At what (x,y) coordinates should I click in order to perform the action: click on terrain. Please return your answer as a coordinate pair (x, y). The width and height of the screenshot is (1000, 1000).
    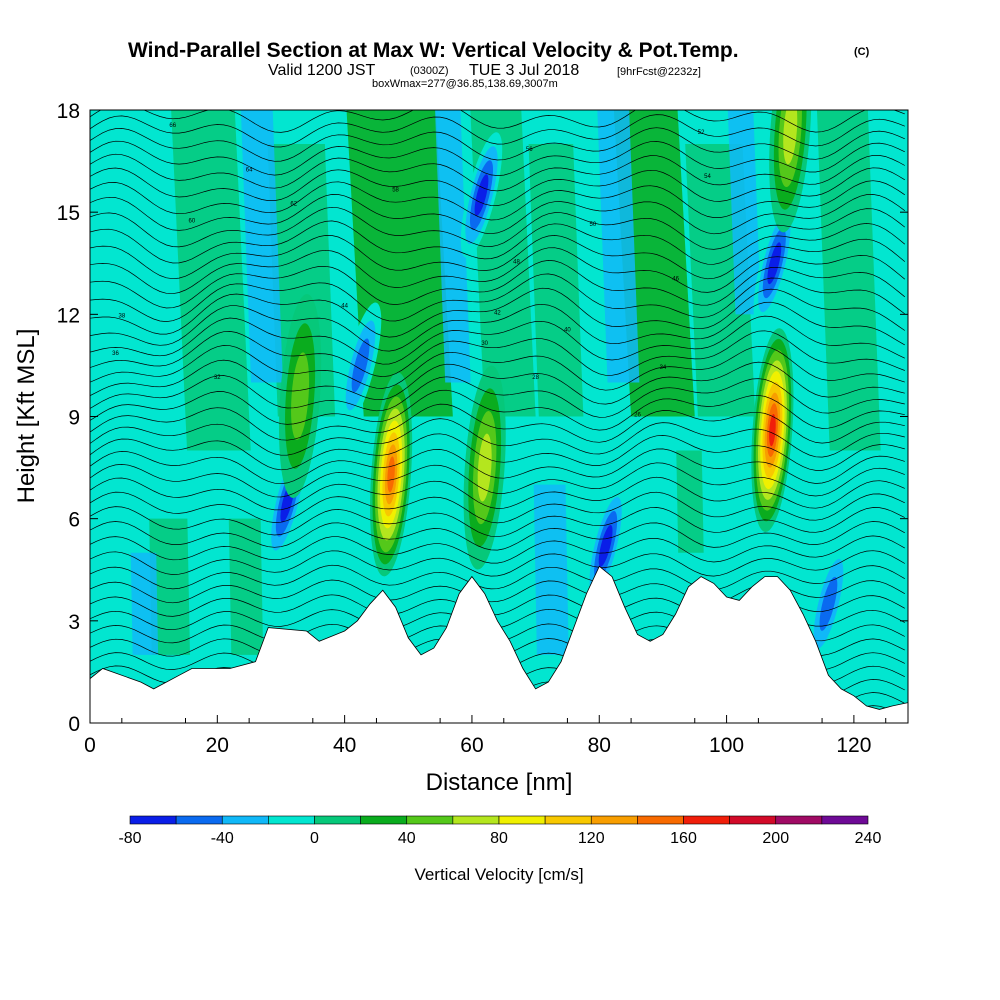
    Looking at the image, I should click on (499, 644).